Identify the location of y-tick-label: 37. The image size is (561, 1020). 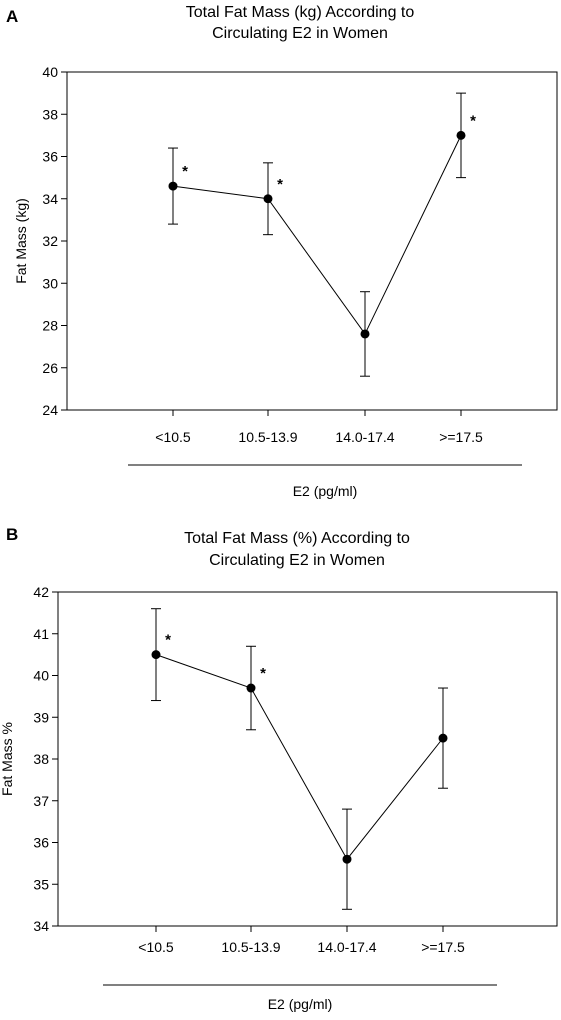
(41, 801).